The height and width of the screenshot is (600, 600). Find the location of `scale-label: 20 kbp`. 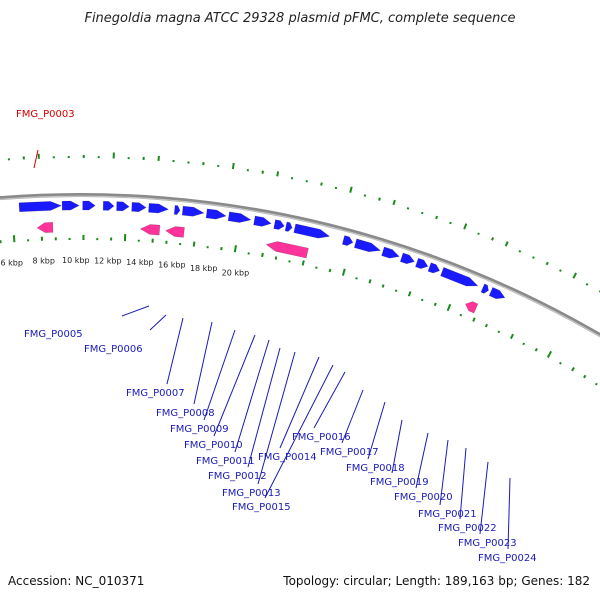

scale-label: 20 kbp is located at coordinates (236, 273).